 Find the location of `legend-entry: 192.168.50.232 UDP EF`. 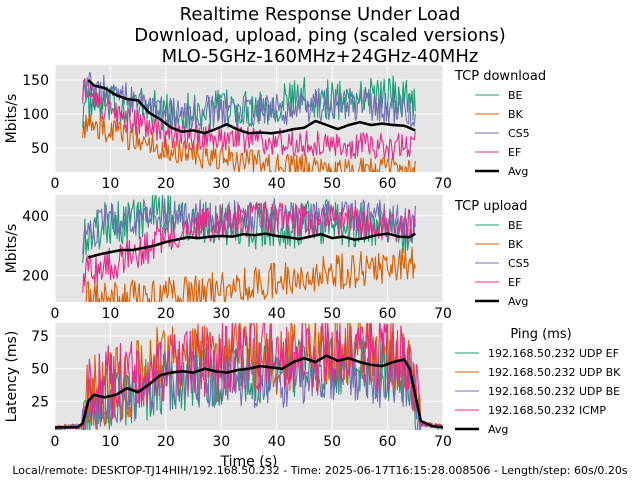

legend-entry: 192.168.50.232 UDP EF is located at coordinates (553, 353).